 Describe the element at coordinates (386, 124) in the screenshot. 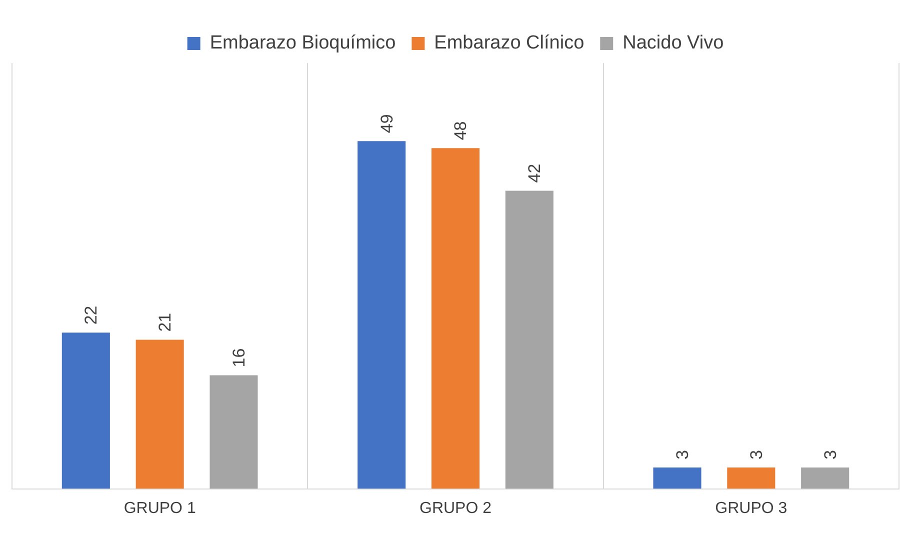

I see `data-label: 49` at that location.